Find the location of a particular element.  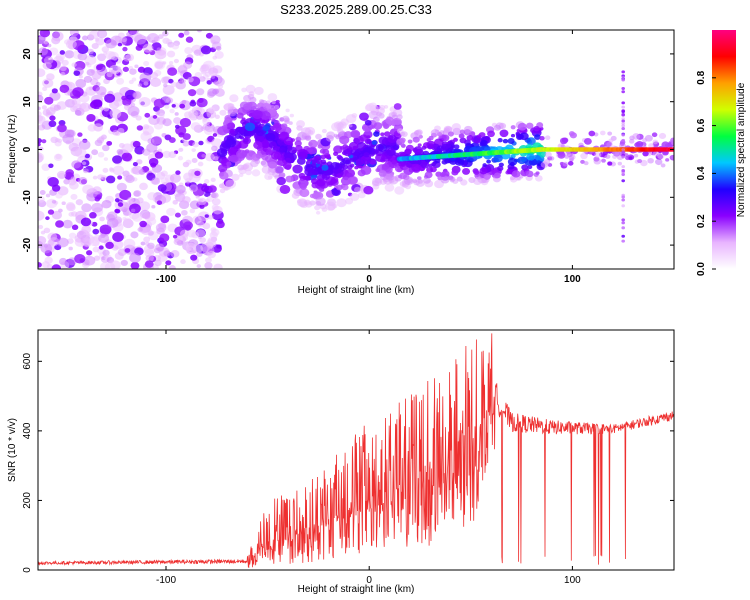

spectrogram-ytick-label: -20 is located at coordinates (27, 244).